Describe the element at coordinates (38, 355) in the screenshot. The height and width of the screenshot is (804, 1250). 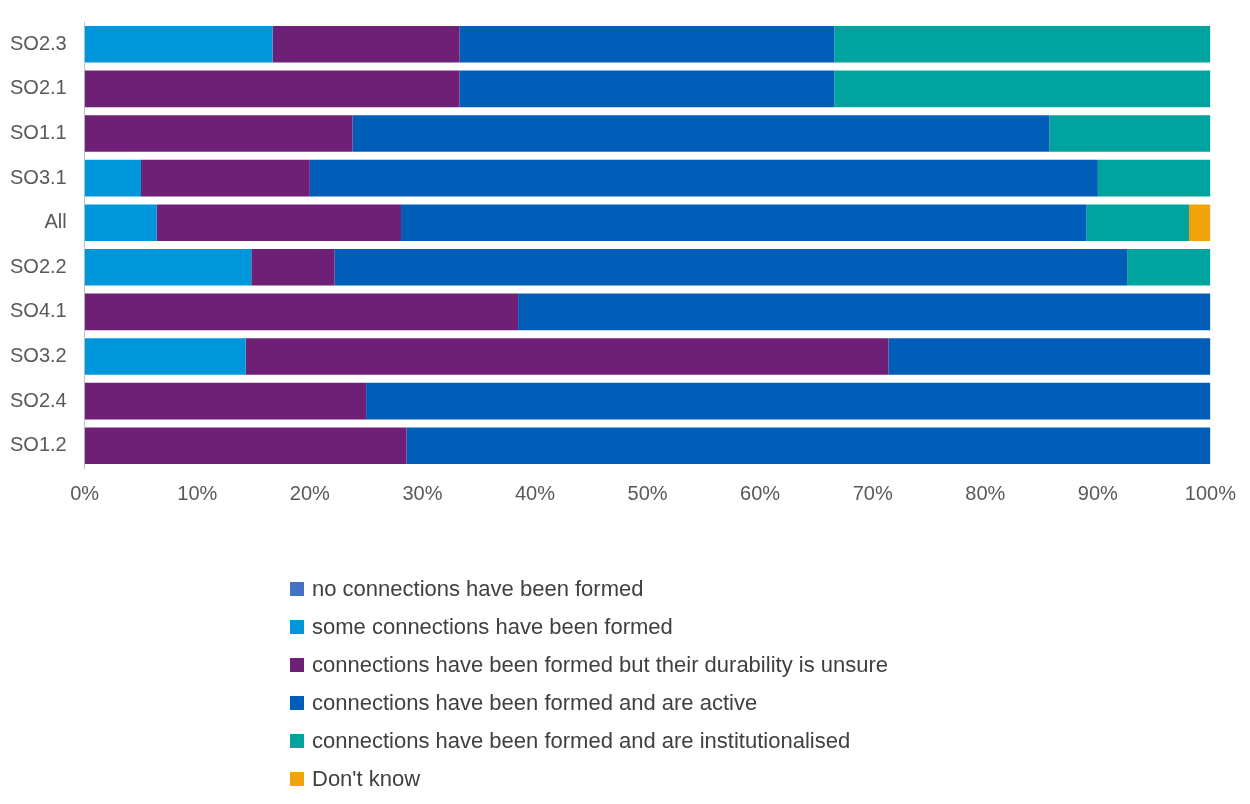
I see `y-tick-label: SO3.2` at that location.